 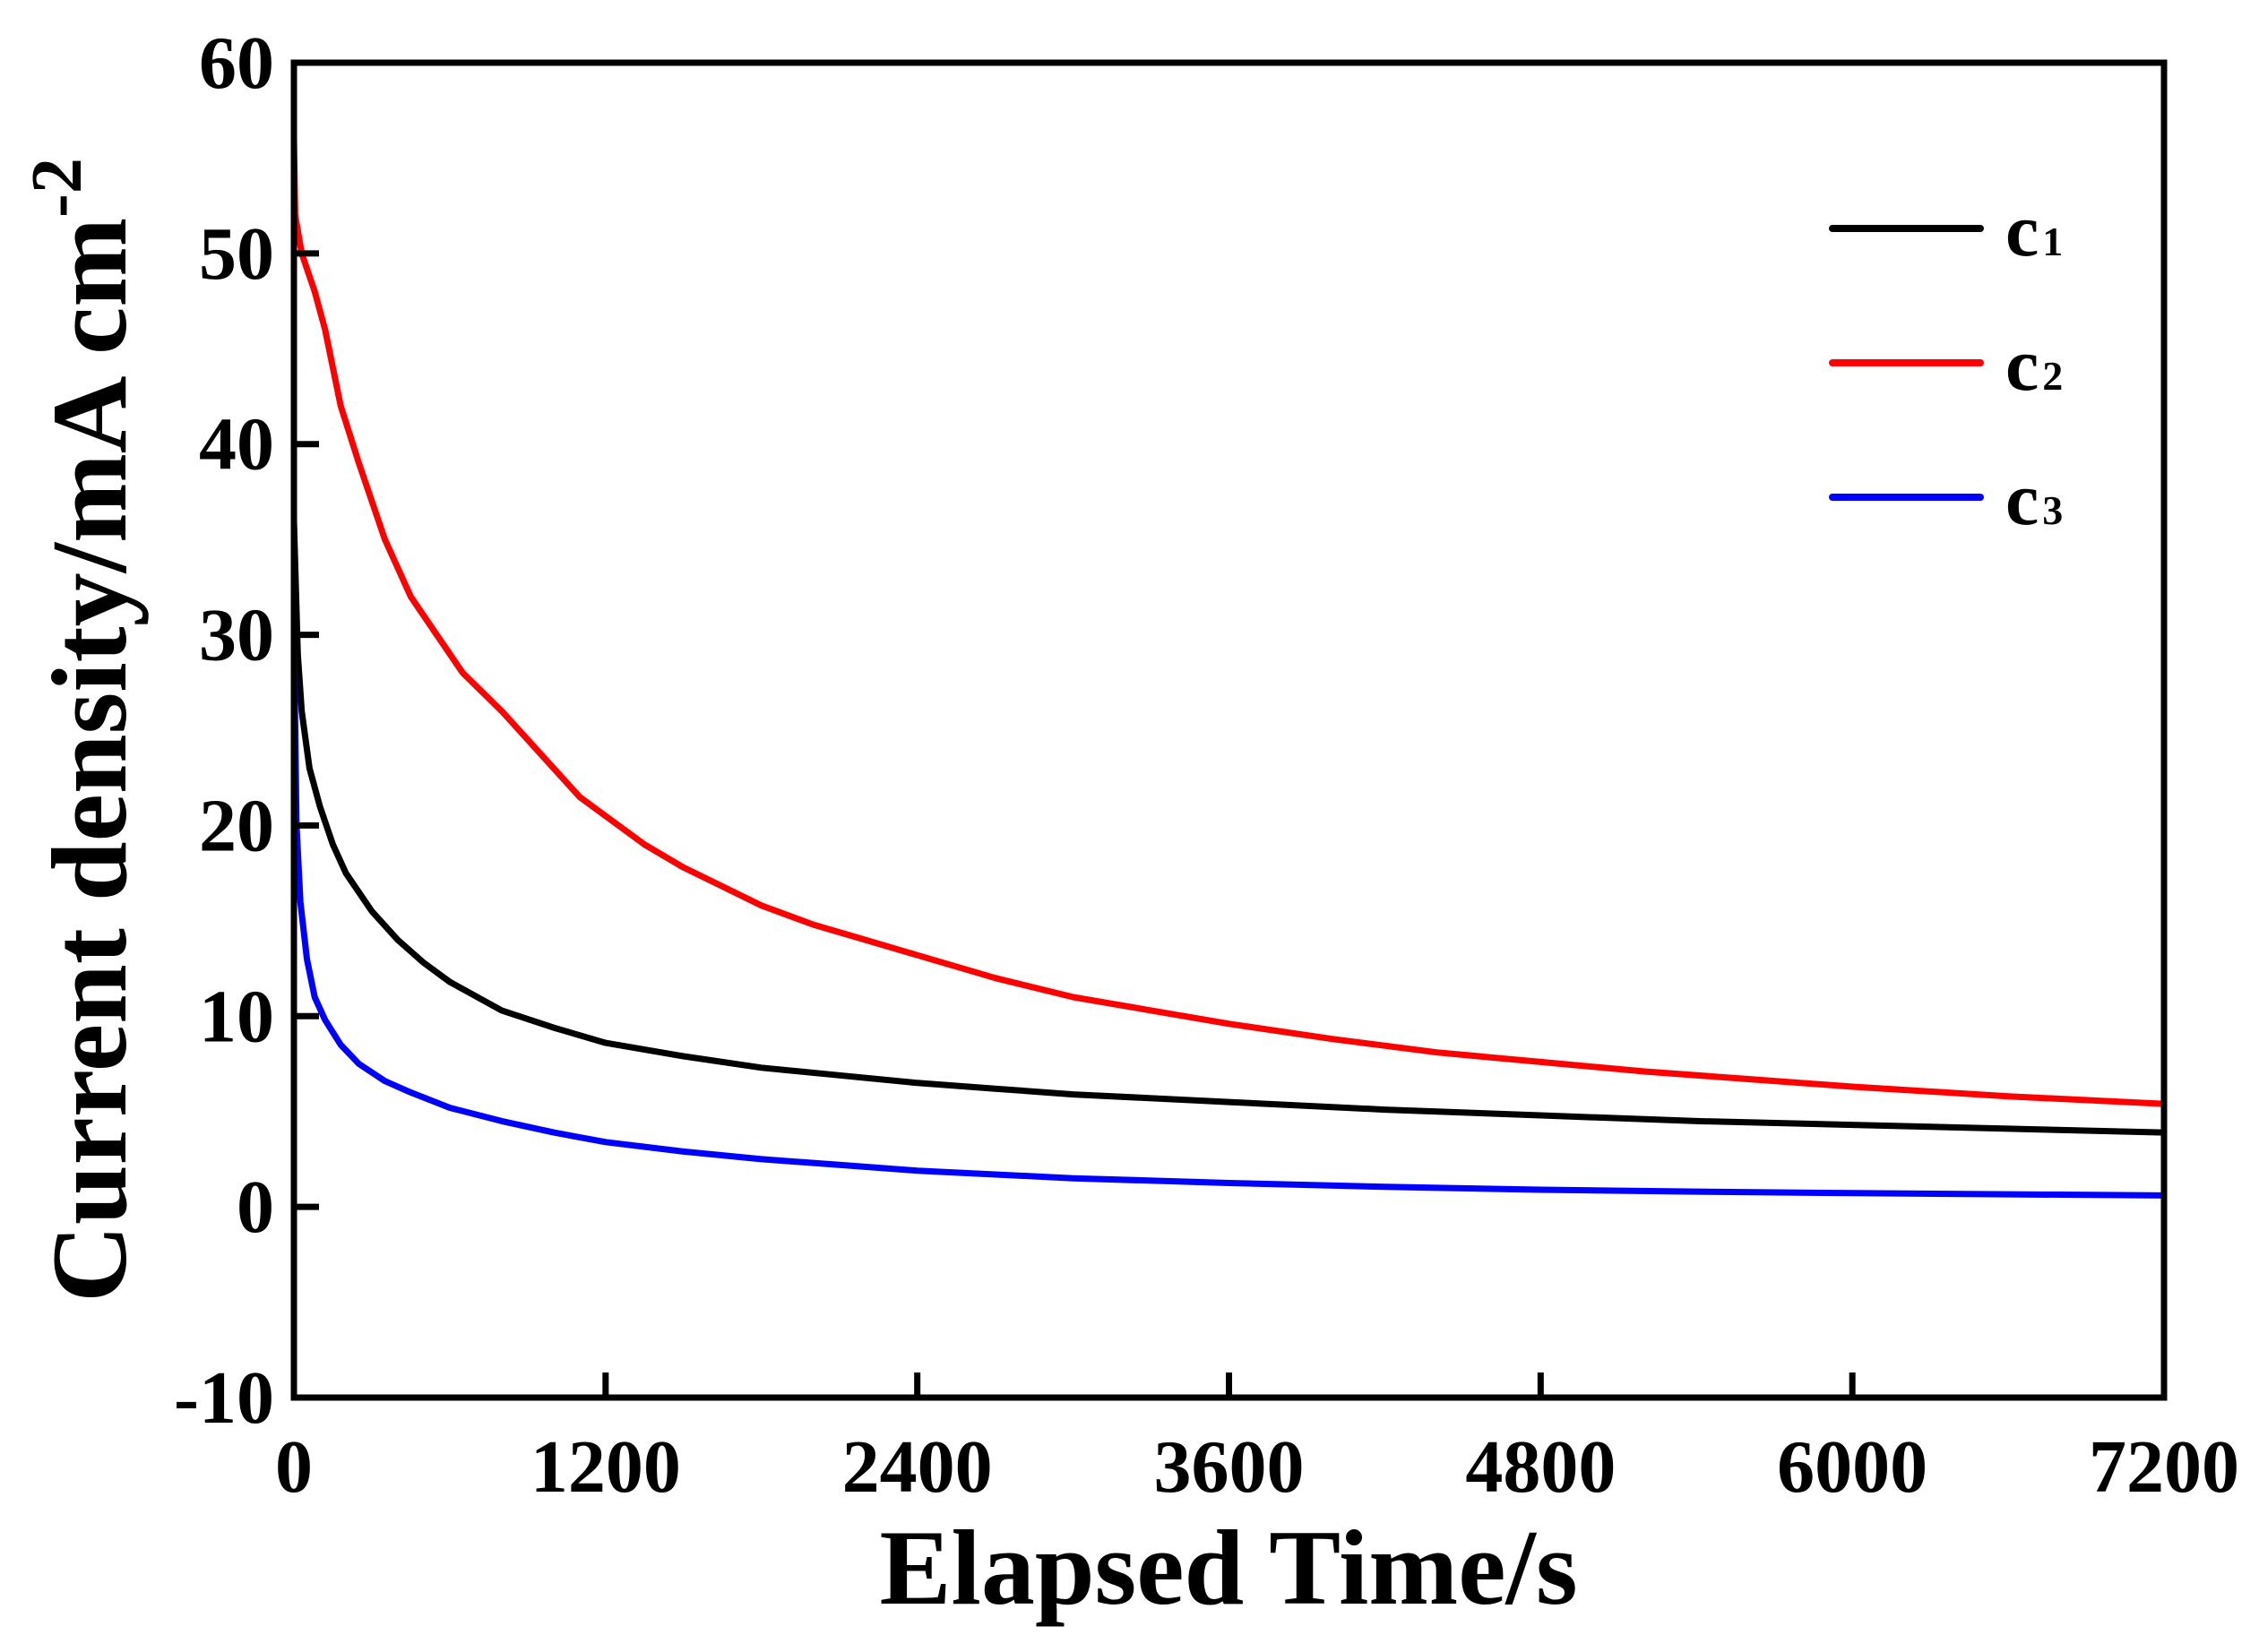 I want to click on x-tick-label: 6000, so click(x=1852, y=1467).